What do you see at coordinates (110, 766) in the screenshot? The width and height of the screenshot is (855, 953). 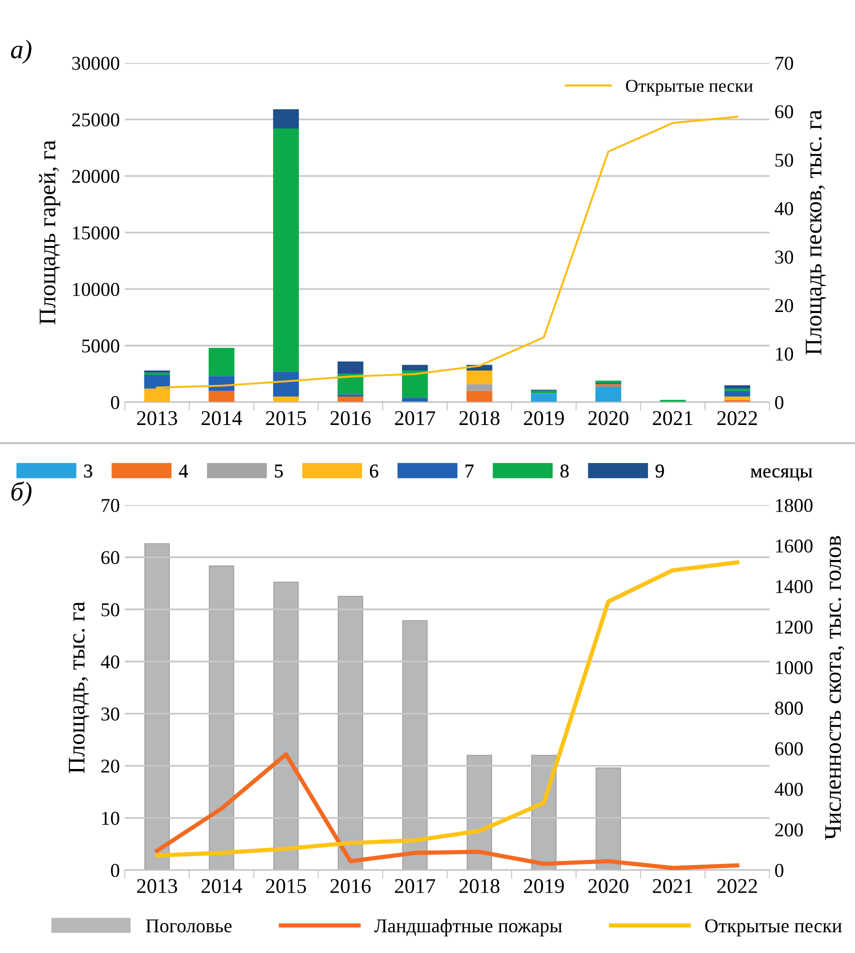 I see `y-tick-label: 20` at bounding box center [110, 766].